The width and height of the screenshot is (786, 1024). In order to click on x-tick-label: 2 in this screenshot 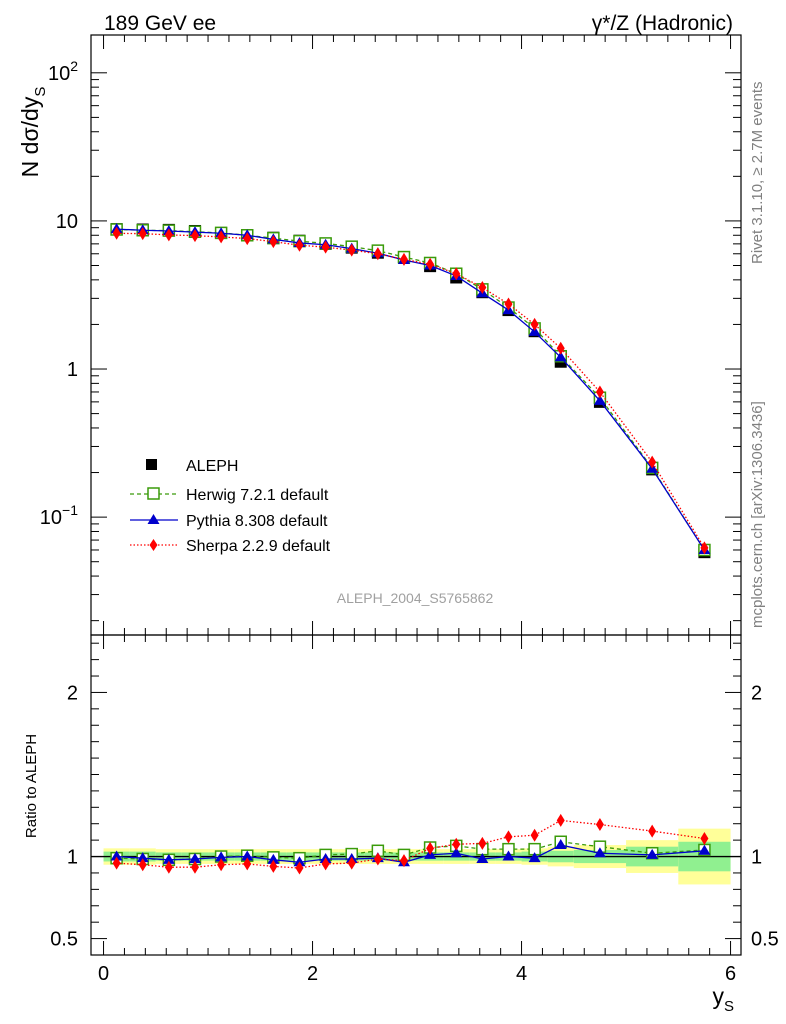, I will do `click(312, 974)`.